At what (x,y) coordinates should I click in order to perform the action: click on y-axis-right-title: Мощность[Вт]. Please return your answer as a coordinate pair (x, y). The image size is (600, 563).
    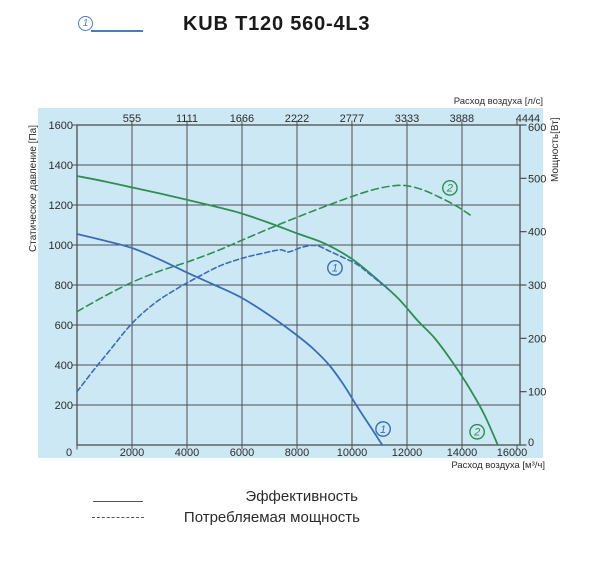
    Looking at the image, I should click on (555, 149).